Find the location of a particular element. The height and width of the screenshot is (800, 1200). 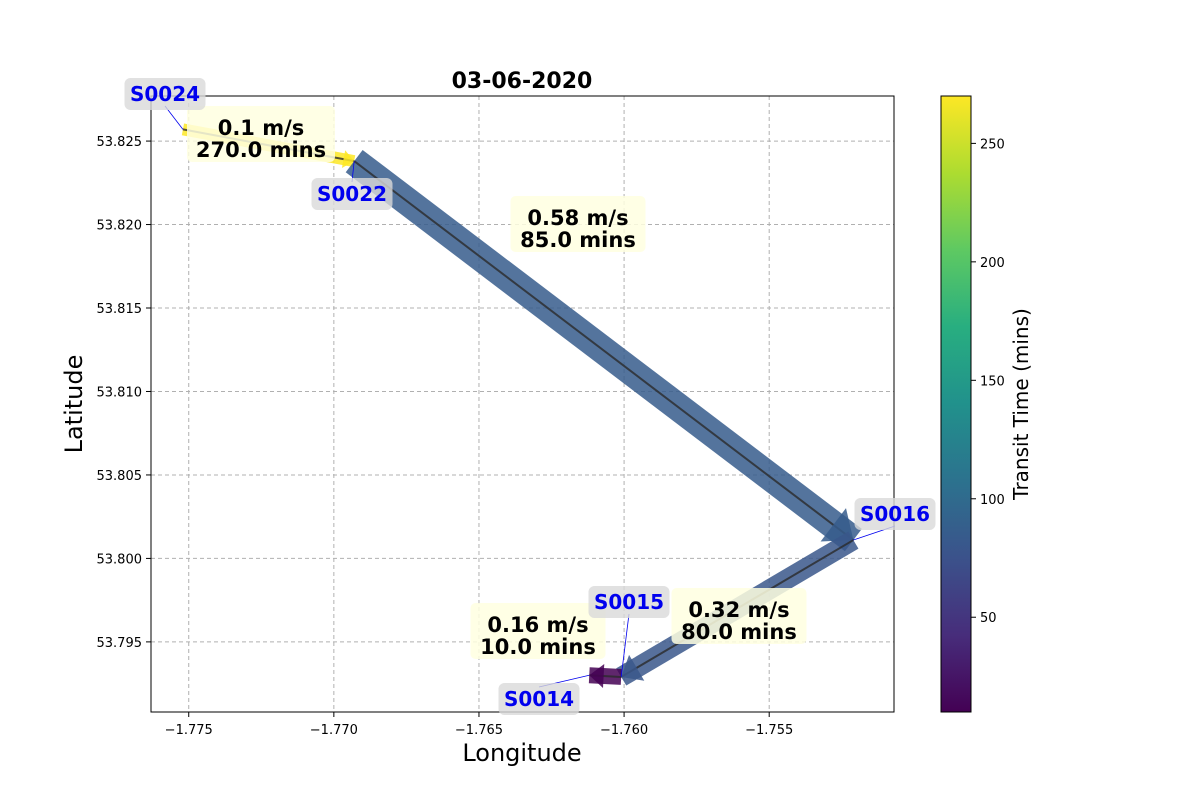

station-label-s0024: S0024 is located at coordinates (165, 104).